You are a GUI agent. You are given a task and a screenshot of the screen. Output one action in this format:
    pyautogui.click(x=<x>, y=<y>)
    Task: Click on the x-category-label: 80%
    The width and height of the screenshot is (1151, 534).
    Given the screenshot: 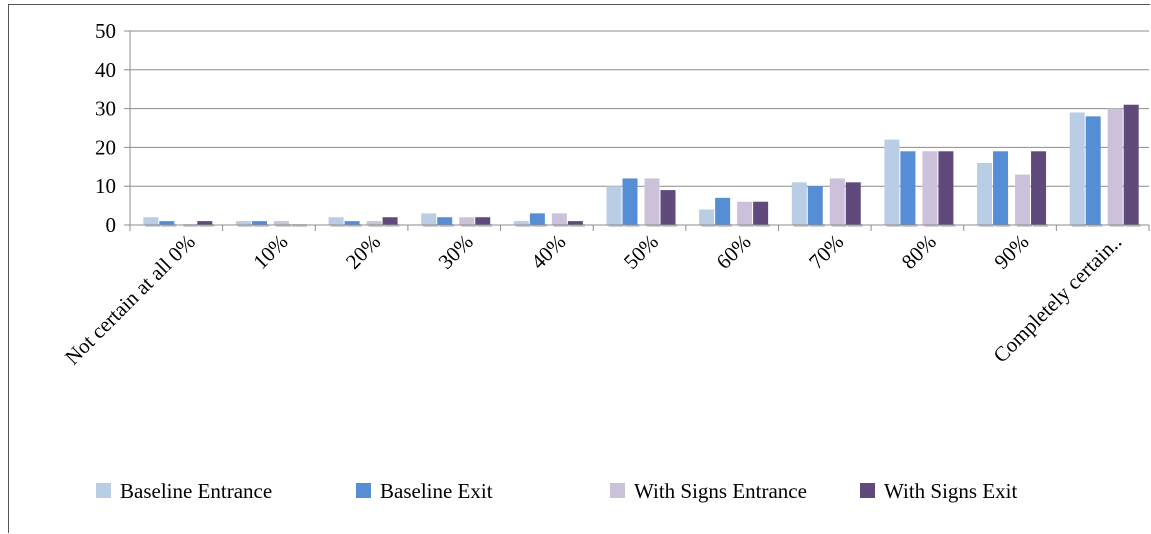 What is the action you would take?
    pyautogui.click(x=919, y=252)
    